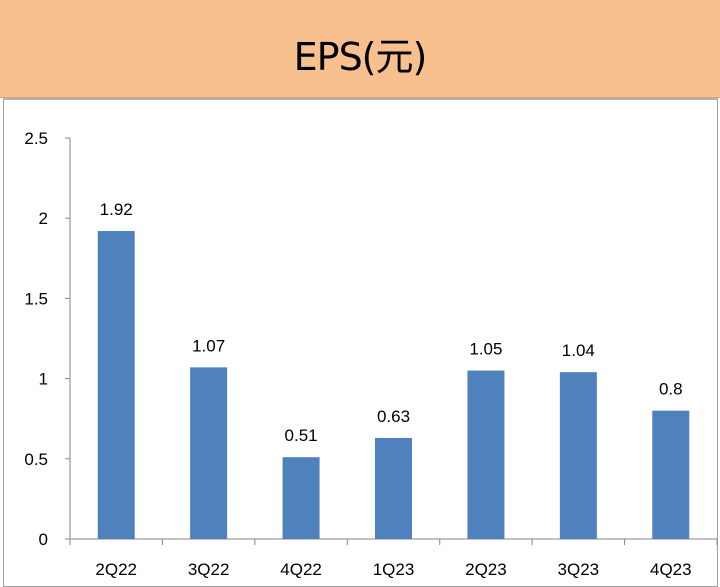 This screenshot has width=720, height=587. I want to click on x-tick-label: 1Q23, so click(394, 569).